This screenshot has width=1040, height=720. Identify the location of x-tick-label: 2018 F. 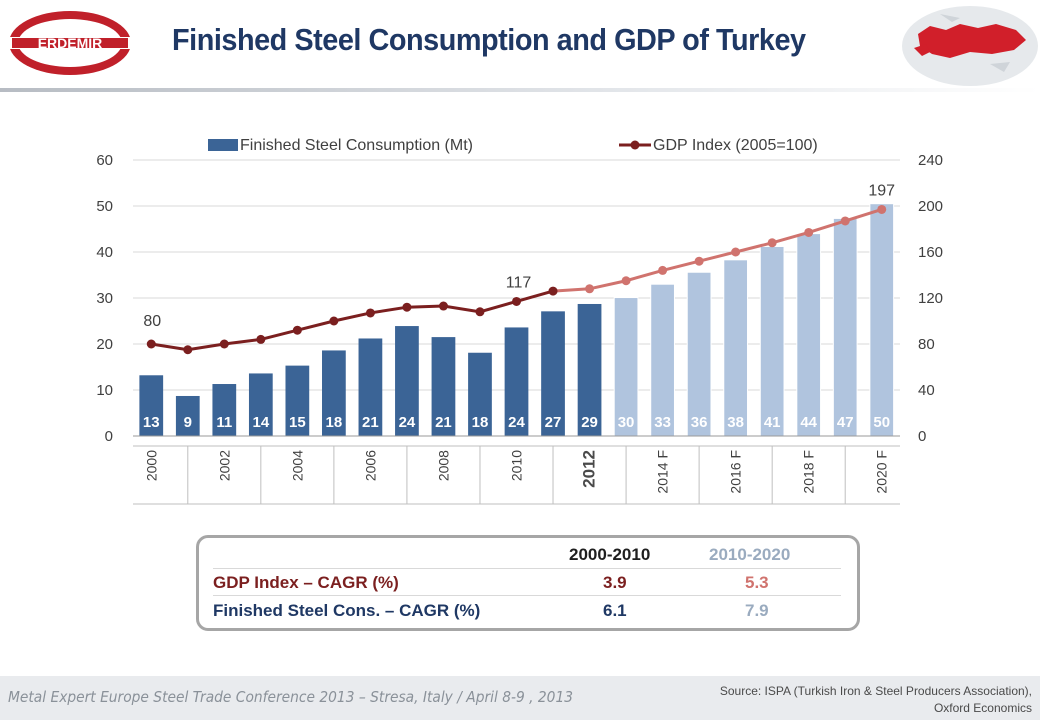
(809, 472).